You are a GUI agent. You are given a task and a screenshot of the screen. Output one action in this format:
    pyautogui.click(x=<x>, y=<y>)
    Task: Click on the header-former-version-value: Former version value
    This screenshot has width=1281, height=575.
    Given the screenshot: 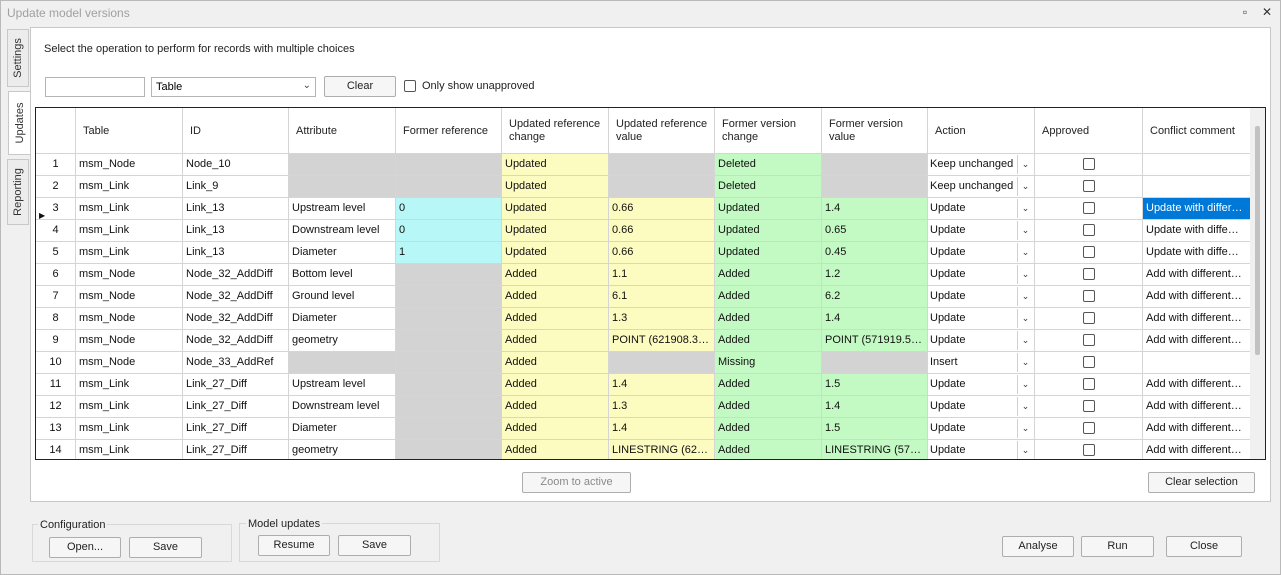 What is the action you would take?
    pyautogui.click(x=875, y=131)
    